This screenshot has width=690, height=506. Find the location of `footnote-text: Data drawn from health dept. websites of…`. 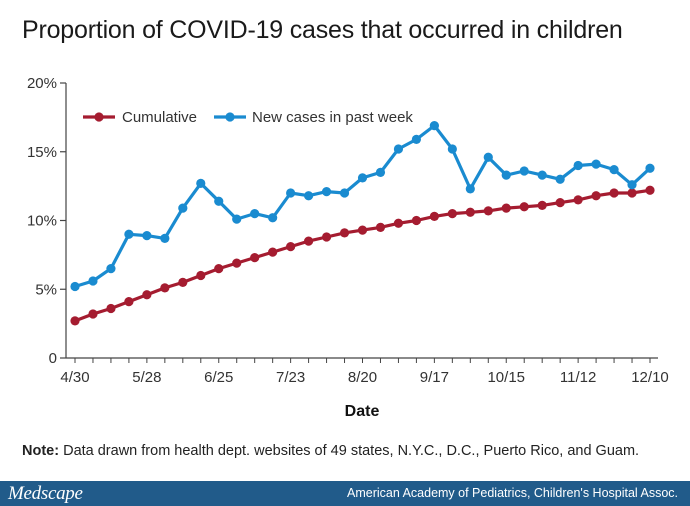

footnote-text: Data drawn from health dept. websites of… is located at coordinates (349, 451).